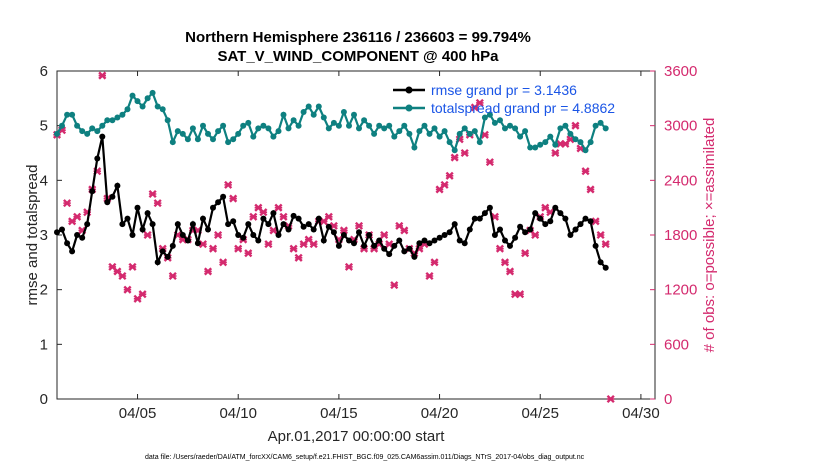 This screenshot has width=830, height=470. Describe the element at coordinates (44, 344) in the screenshot. I see `y-left-tick-label: 1` at that location.